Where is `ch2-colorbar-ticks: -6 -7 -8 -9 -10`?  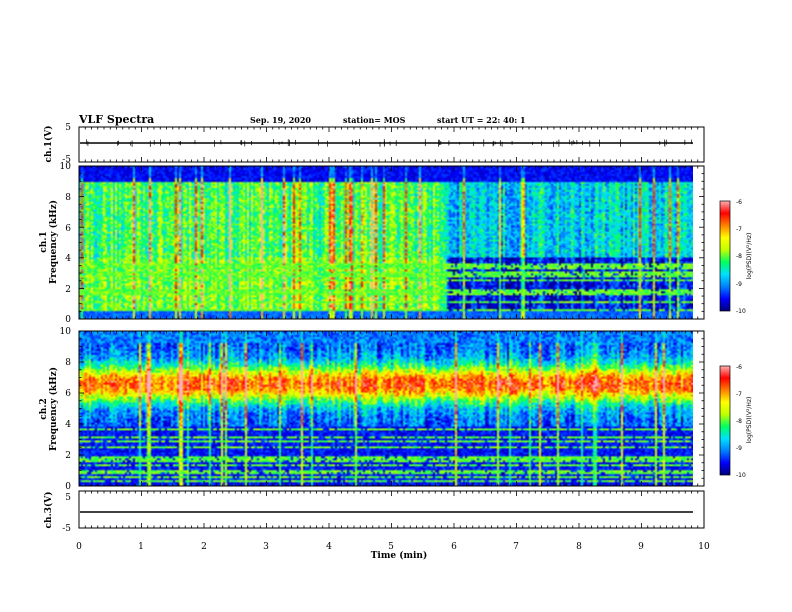 ch2-colorbar-ticks: -6 -7 -8 -9 -10 is located at coordinates (741, 421).